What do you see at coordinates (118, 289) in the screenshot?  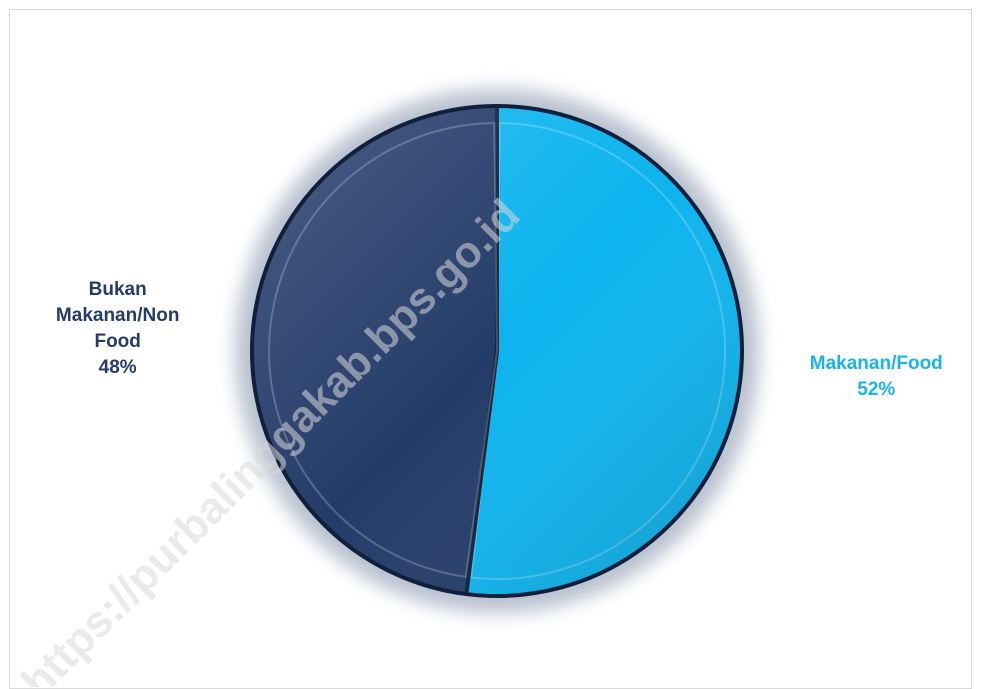 I see `pie-label-line: Bukan` at bounding box center [118, 289].